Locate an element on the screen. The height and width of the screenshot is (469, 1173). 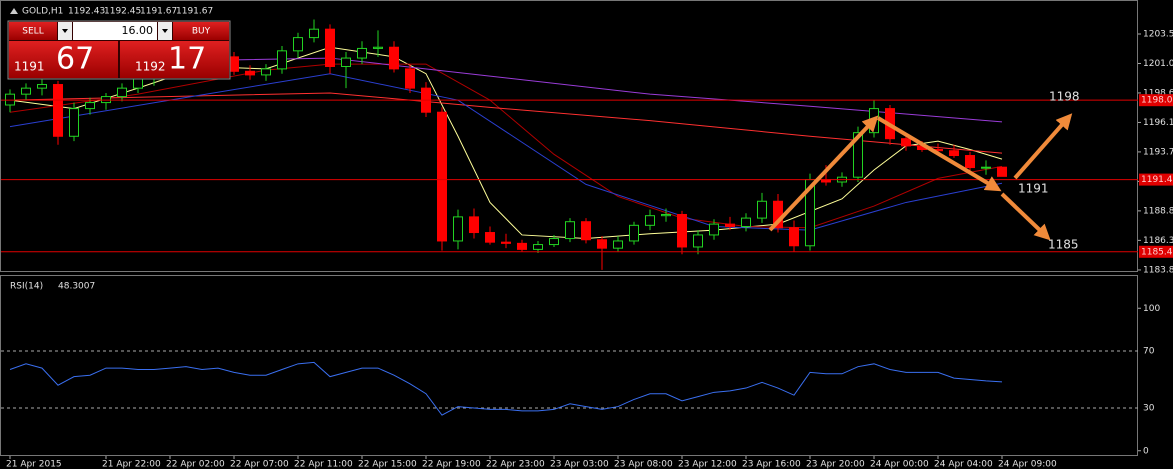
header: GOLD,H1 1192.43 1192.45 1191.67 1191.67 is located at coordinates (111, 12).